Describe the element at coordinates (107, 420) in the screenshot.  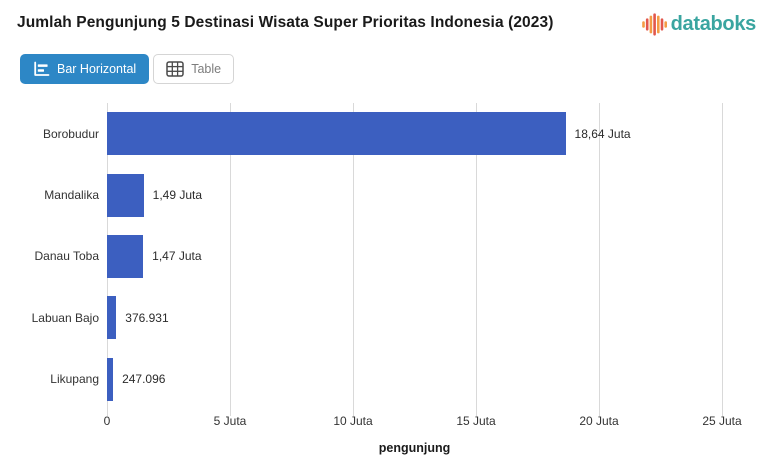
I see `x-tick-label: 0` at that location.